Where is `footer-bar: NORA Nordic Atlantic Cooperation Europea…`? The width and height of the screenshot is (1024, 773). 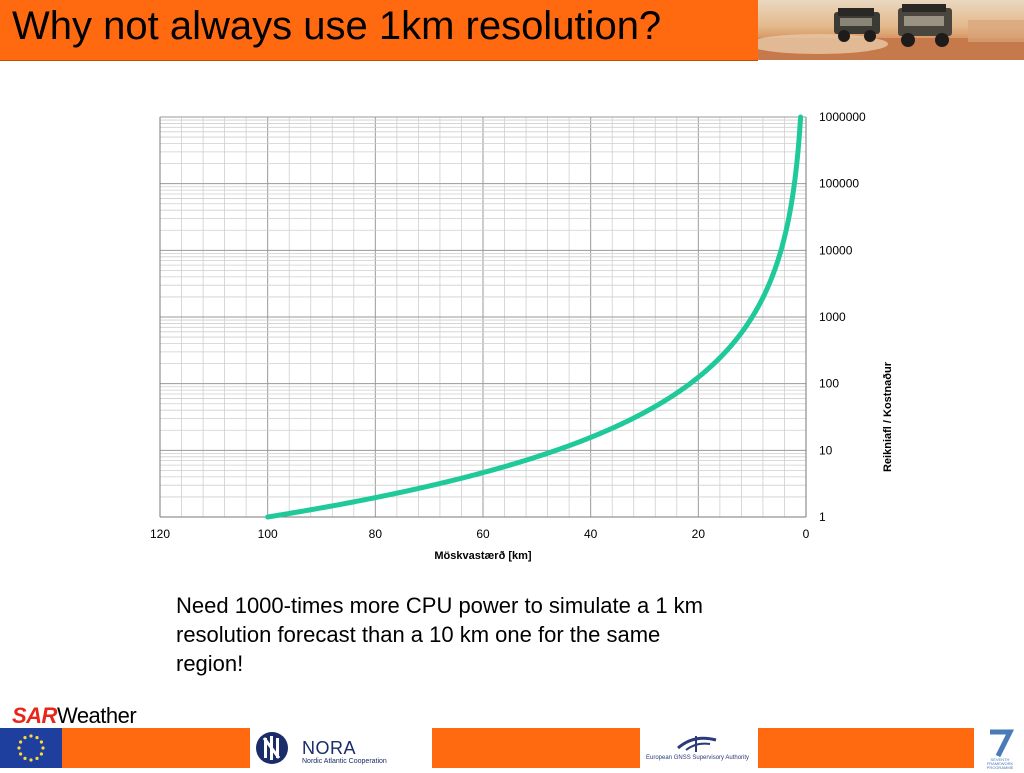
footer-bar: NORA Nordic Atlantic Cooperation Europea… is located at coordinates (512, 749).